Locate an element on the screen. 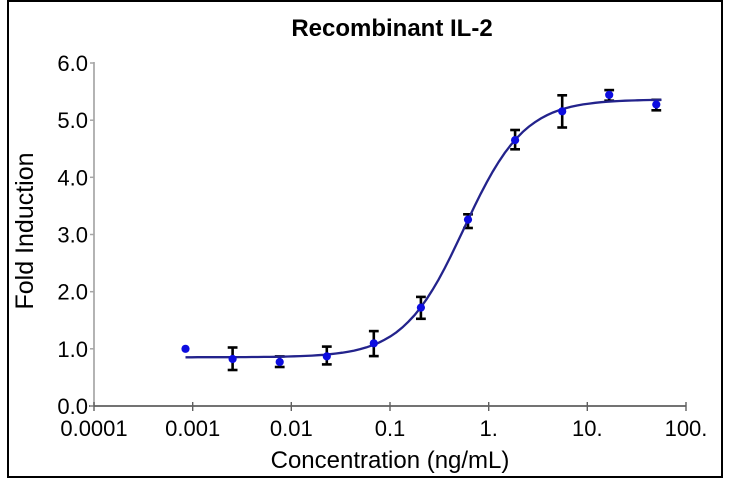 The image size is (730, 478). svg-text: 0.1 is located at coordinates (390, 428).